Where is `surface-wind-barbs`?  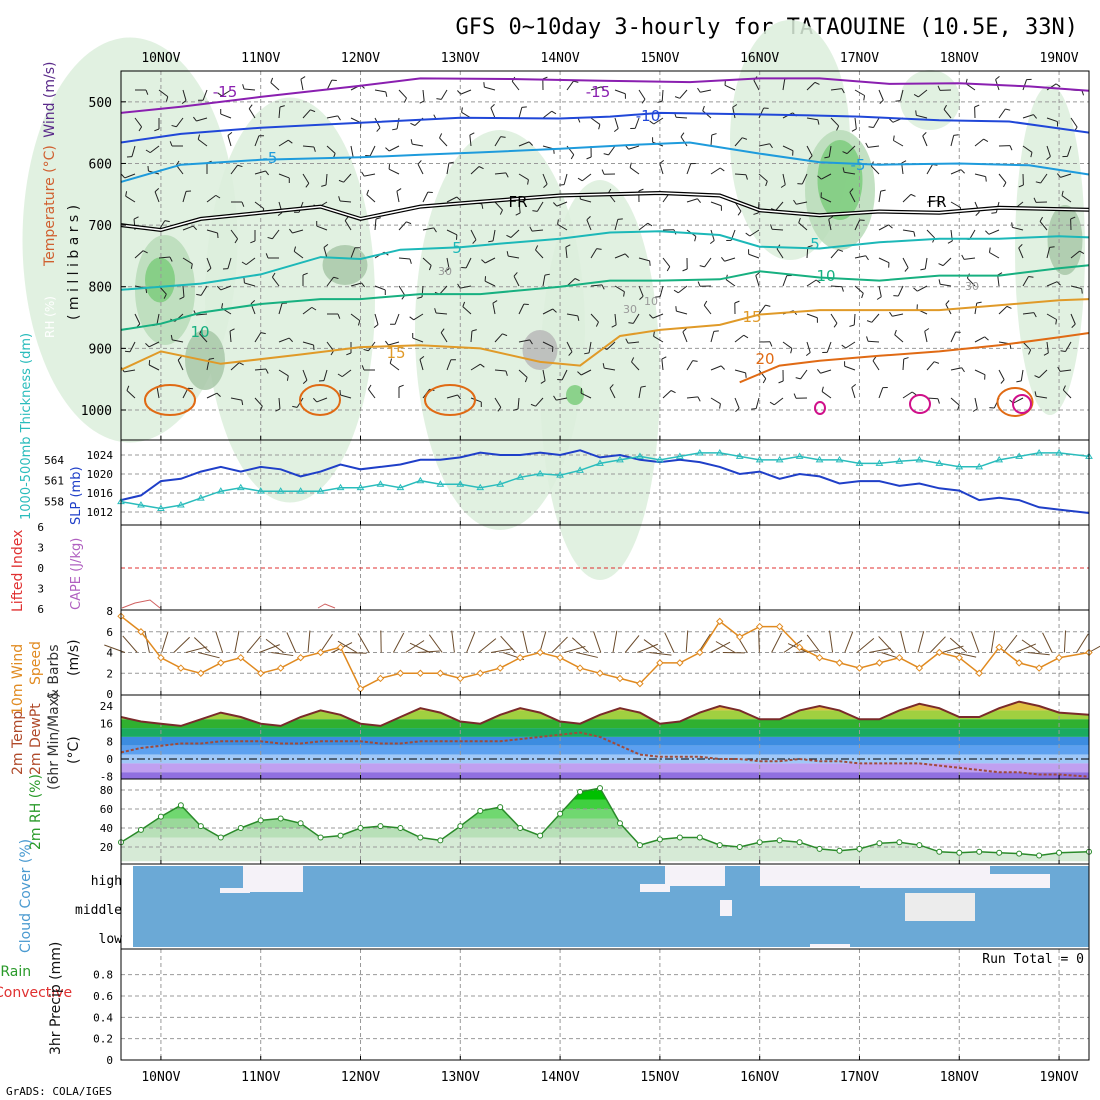
surface-wind-barbs is located at coordinates (602, 645).